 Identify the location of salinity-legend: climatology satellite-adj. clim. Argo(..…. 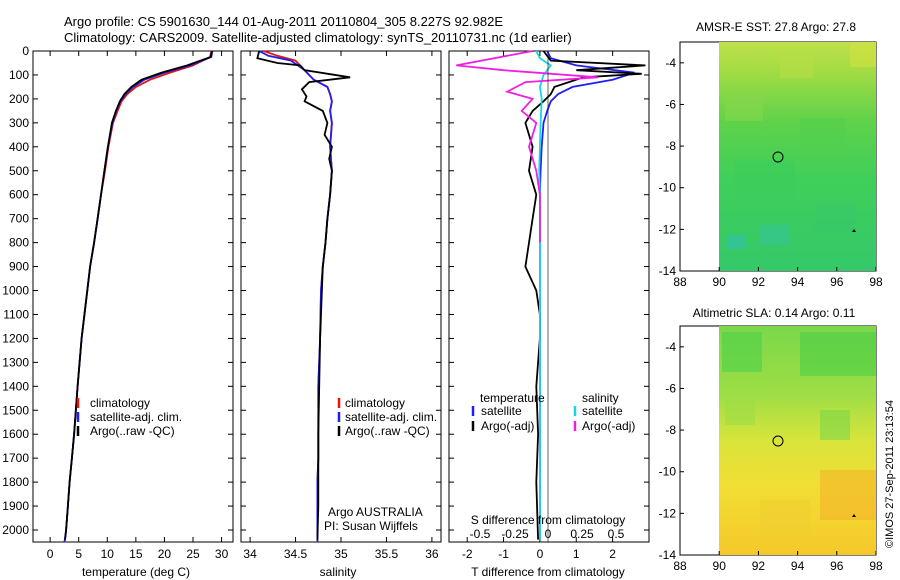
(387, 417).